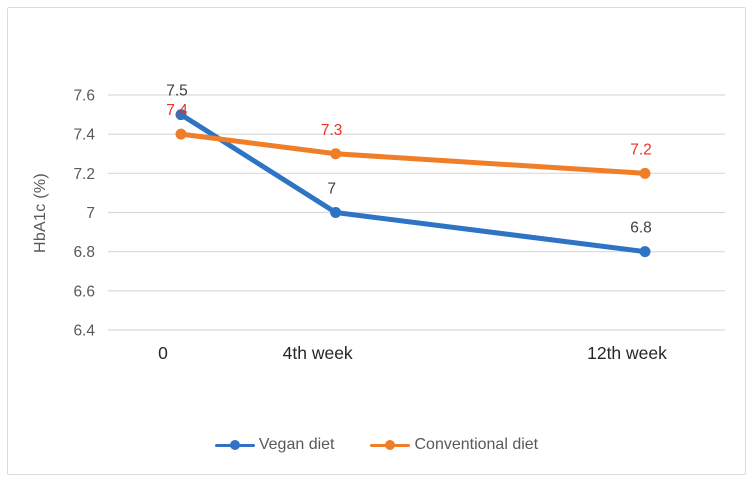 The width and height of the screenshot is (753, 485). I want to click on data-label-vegan-diet: 6.8, so click(641, 228).